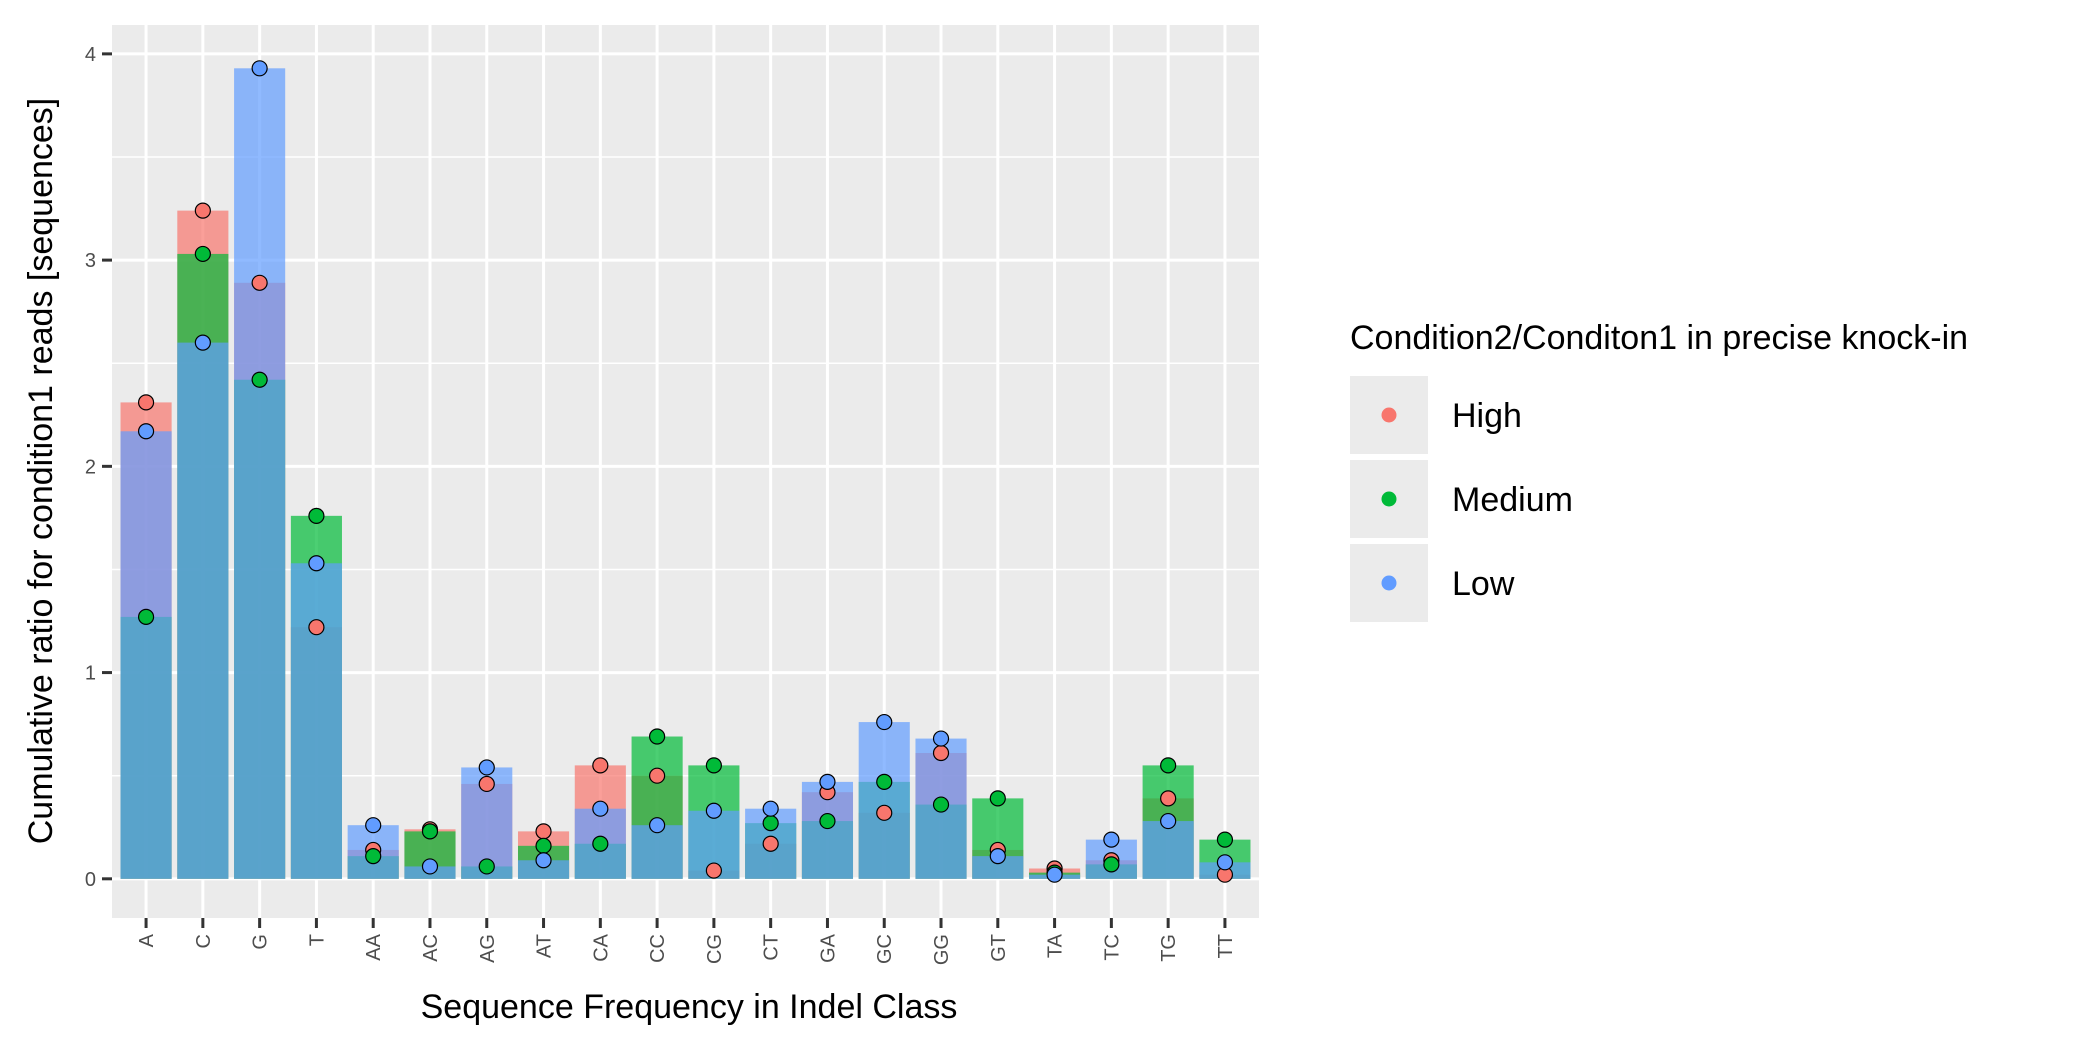  What do you see at coordinates (90, 55) in the screenshot?
I see `y-tick-label: 4` at bounding box center [90, 55].